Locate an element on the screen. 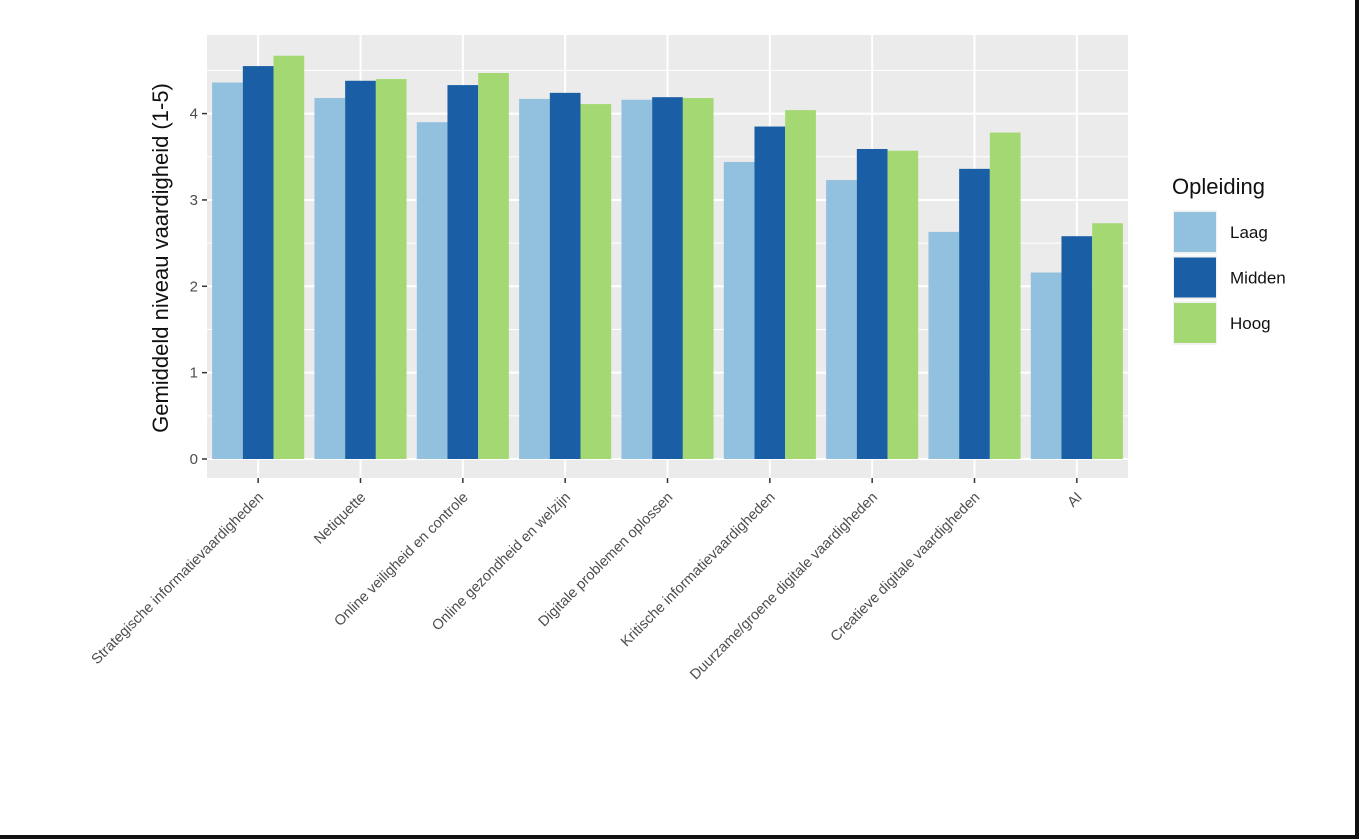 This screenshot has width=1360, height=840. legend-label: Hoog is located at coordinates (1250, 323).